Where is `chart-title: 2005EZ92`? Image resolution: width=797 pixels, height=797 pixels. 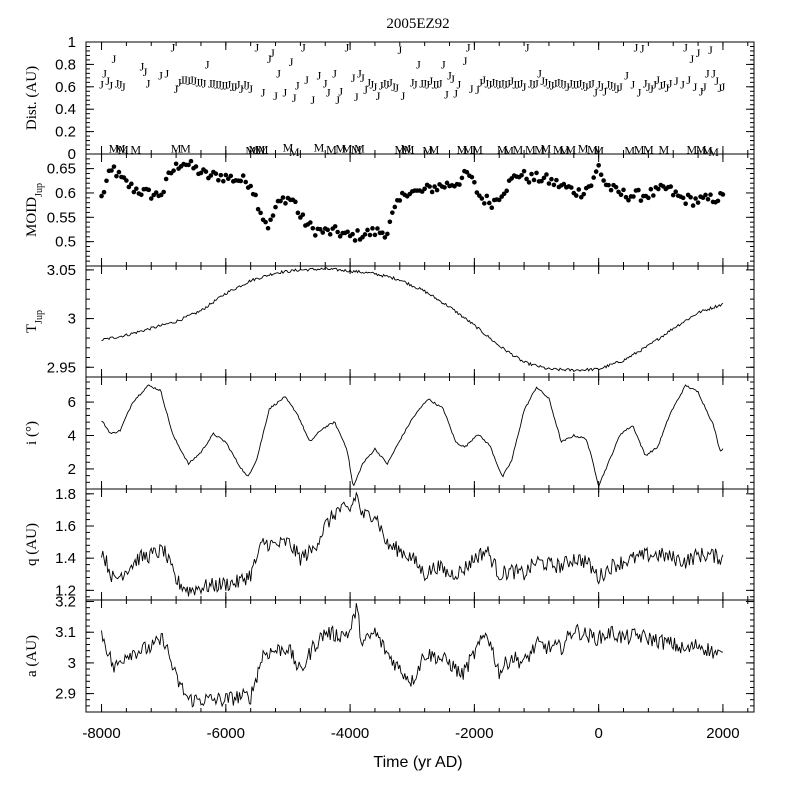 chart-title: 2005EZ92 is located at coordinates (417, 24).